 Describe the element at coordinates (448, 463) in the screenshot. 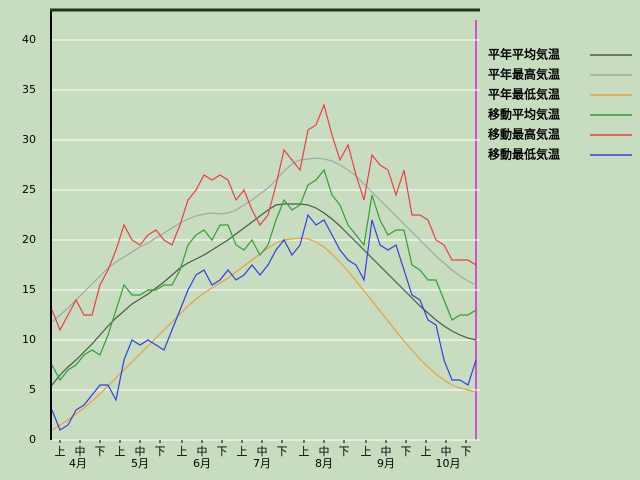

I see `month-label: 10月` at that location.